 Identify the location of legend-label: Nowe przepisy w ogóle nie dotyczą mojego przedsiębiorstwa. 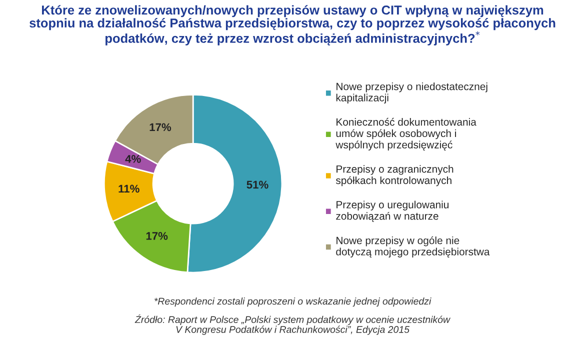
(413, 247).